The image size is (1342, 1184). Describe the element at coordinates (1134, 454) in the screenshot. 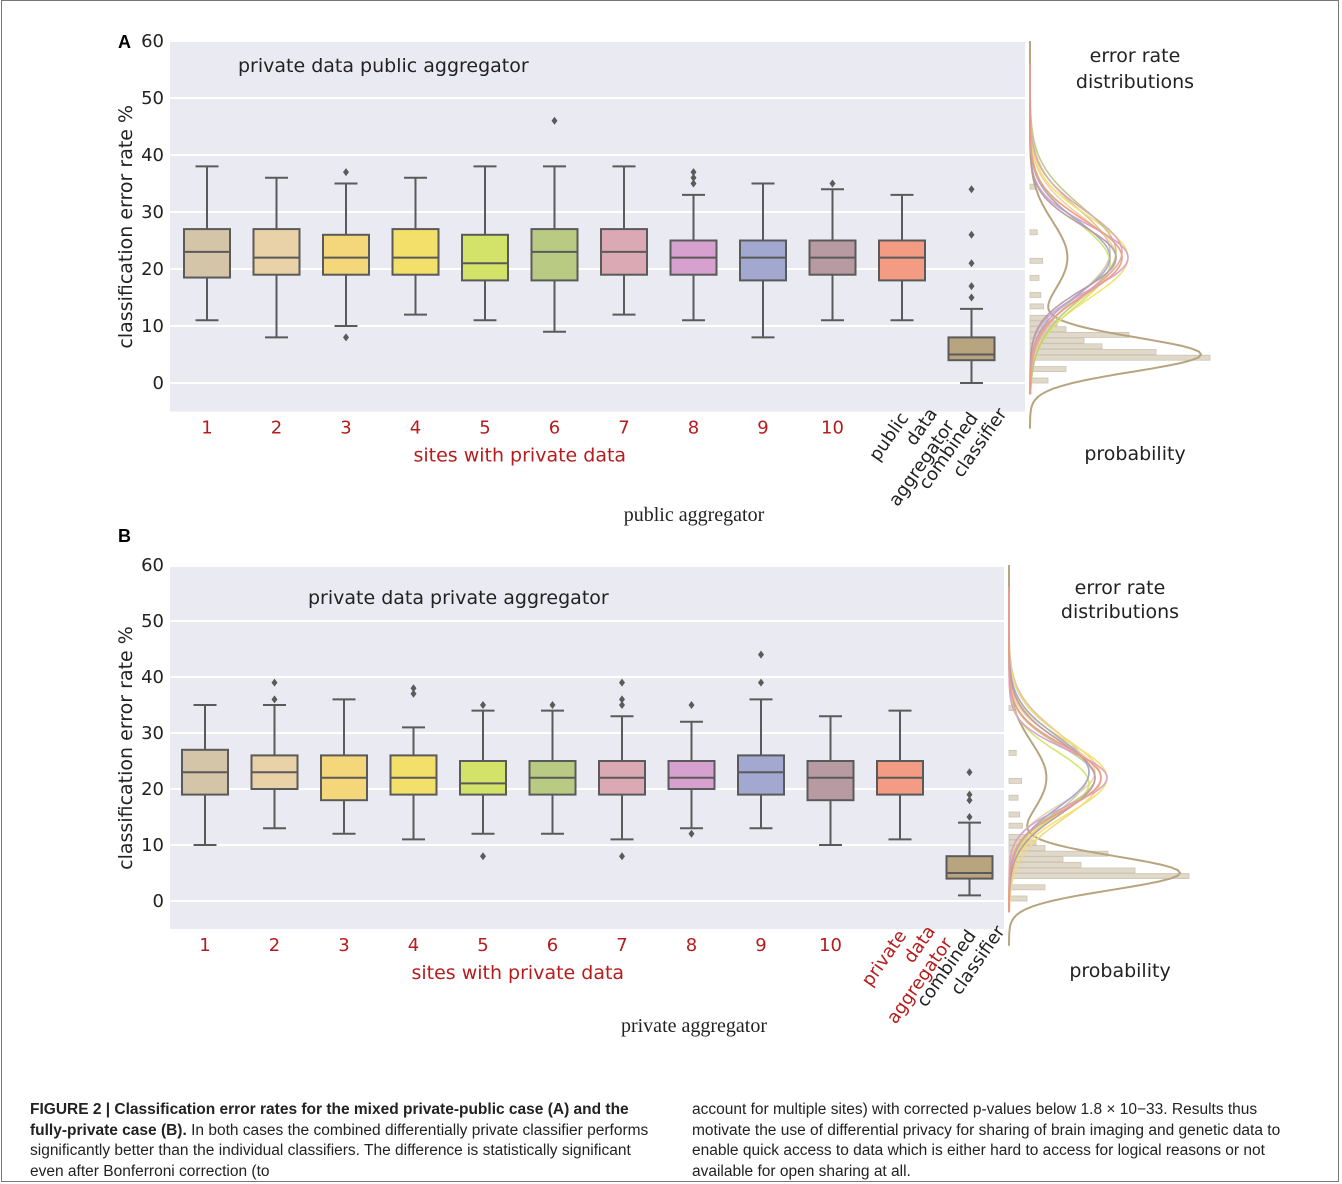

I see `side-xlabel: probability` at that location.